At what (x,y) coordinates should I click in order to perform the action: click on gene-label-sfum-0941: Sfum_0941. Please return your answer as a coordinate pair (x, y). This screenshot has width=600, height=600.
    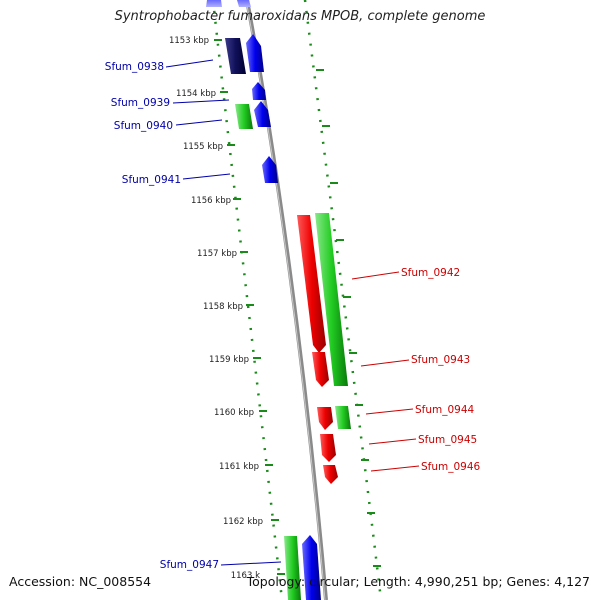
    Looking at the image, I should click on (151, 180).